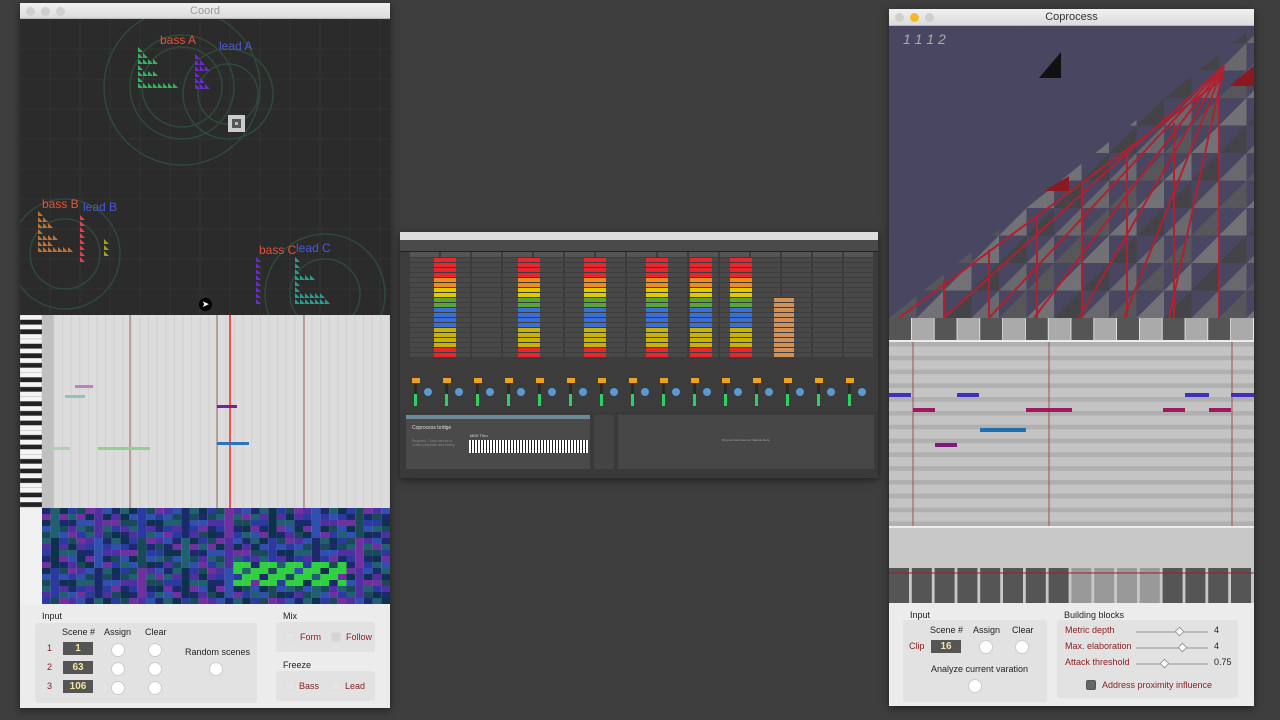  What do you see at coordinates (1157, 685) in the screenshot?
I see `proximity-label: Address proximity influence` at bounding box center [1157, 685].